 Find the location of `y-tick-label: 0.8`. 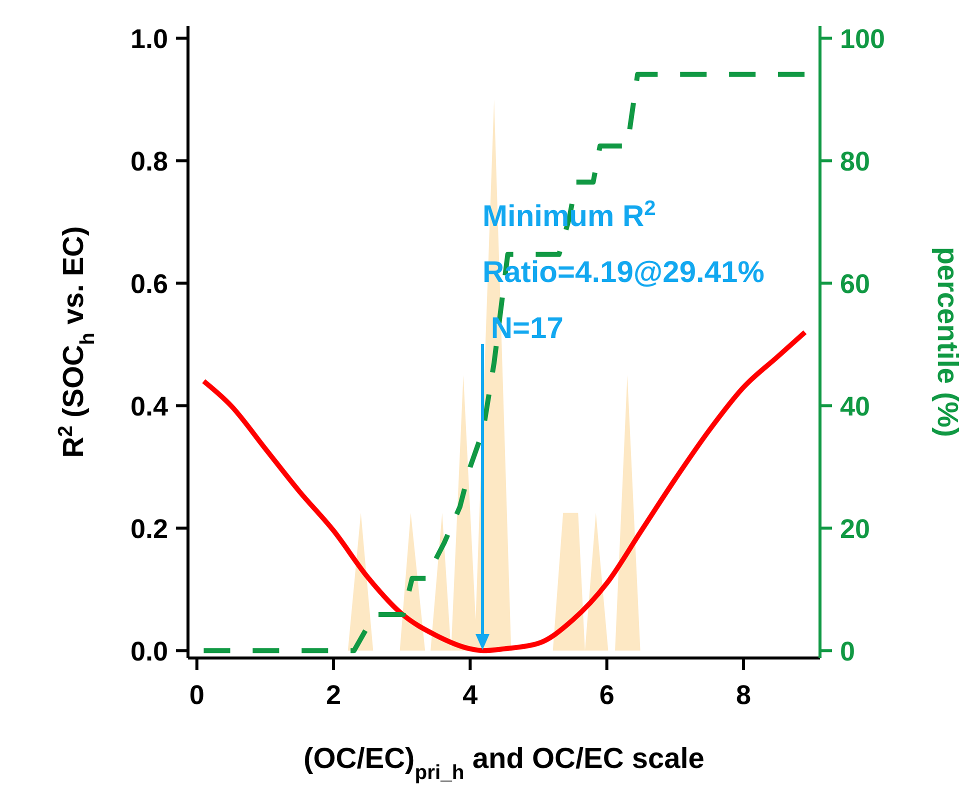

y-tick-label: 0.8 is located at coordinates (149, 161).